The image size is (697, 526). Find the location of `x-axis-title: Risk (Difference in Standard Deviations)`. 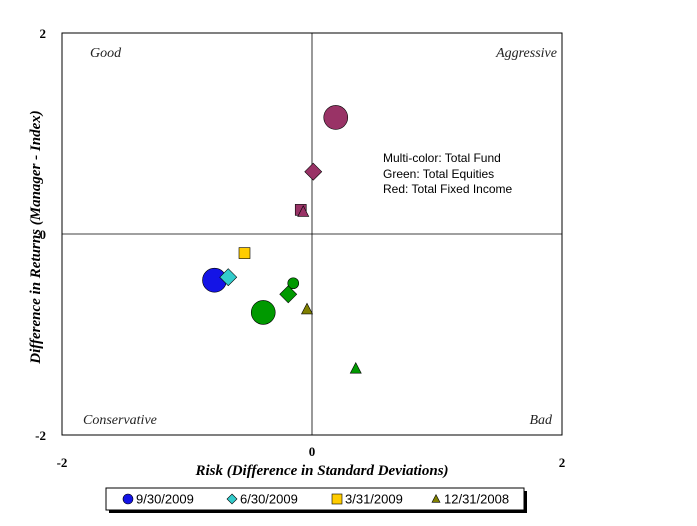

x-axis-title: Risk (Difference in Standard Deviations) is located at coordinates (321, 471).